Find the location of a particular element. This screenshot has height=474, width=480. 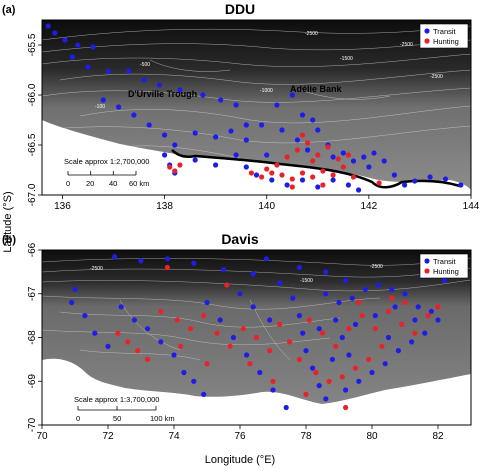

panel-a-legend: Transit Hunting is located at coordinates (444, 36).